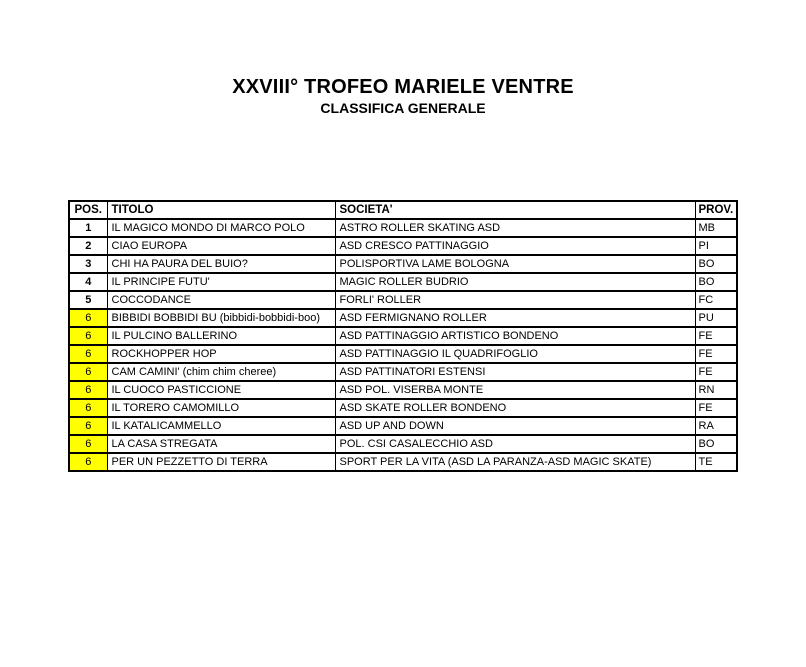  Describe the element at coordinates (515, 264) in the screenshot. I see `societa-cell: POLISPORTIVA LAME BOLOGNA` at that location.